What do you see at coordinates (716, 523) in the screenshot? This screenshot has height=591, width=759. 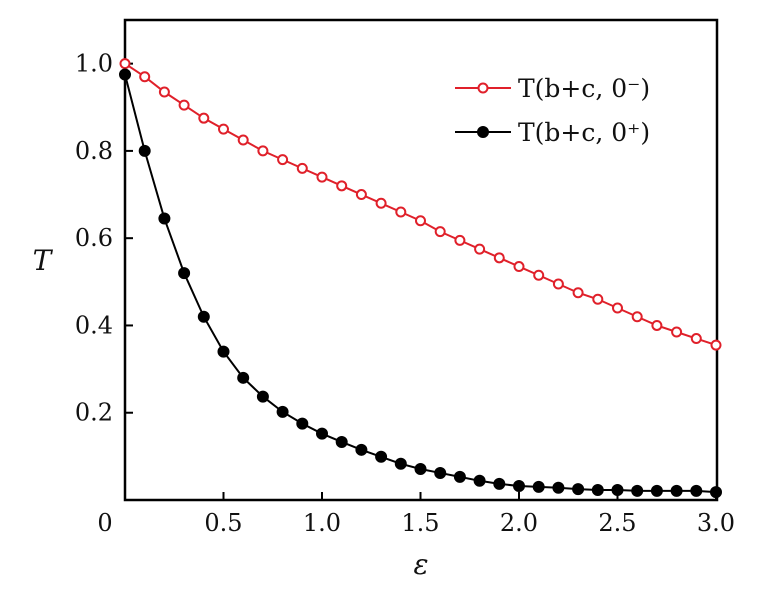 I see `x-tick-label: 3.0` at bounding box center [716, 523].